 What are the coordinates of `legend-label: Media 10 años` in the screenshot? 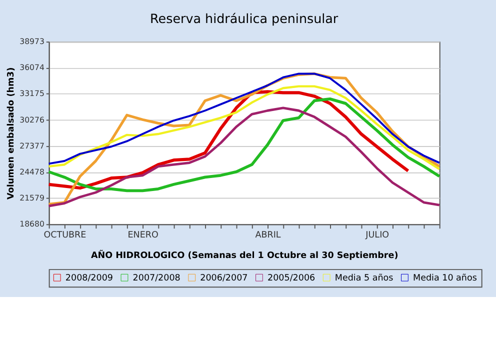 It's located at (445, 279).